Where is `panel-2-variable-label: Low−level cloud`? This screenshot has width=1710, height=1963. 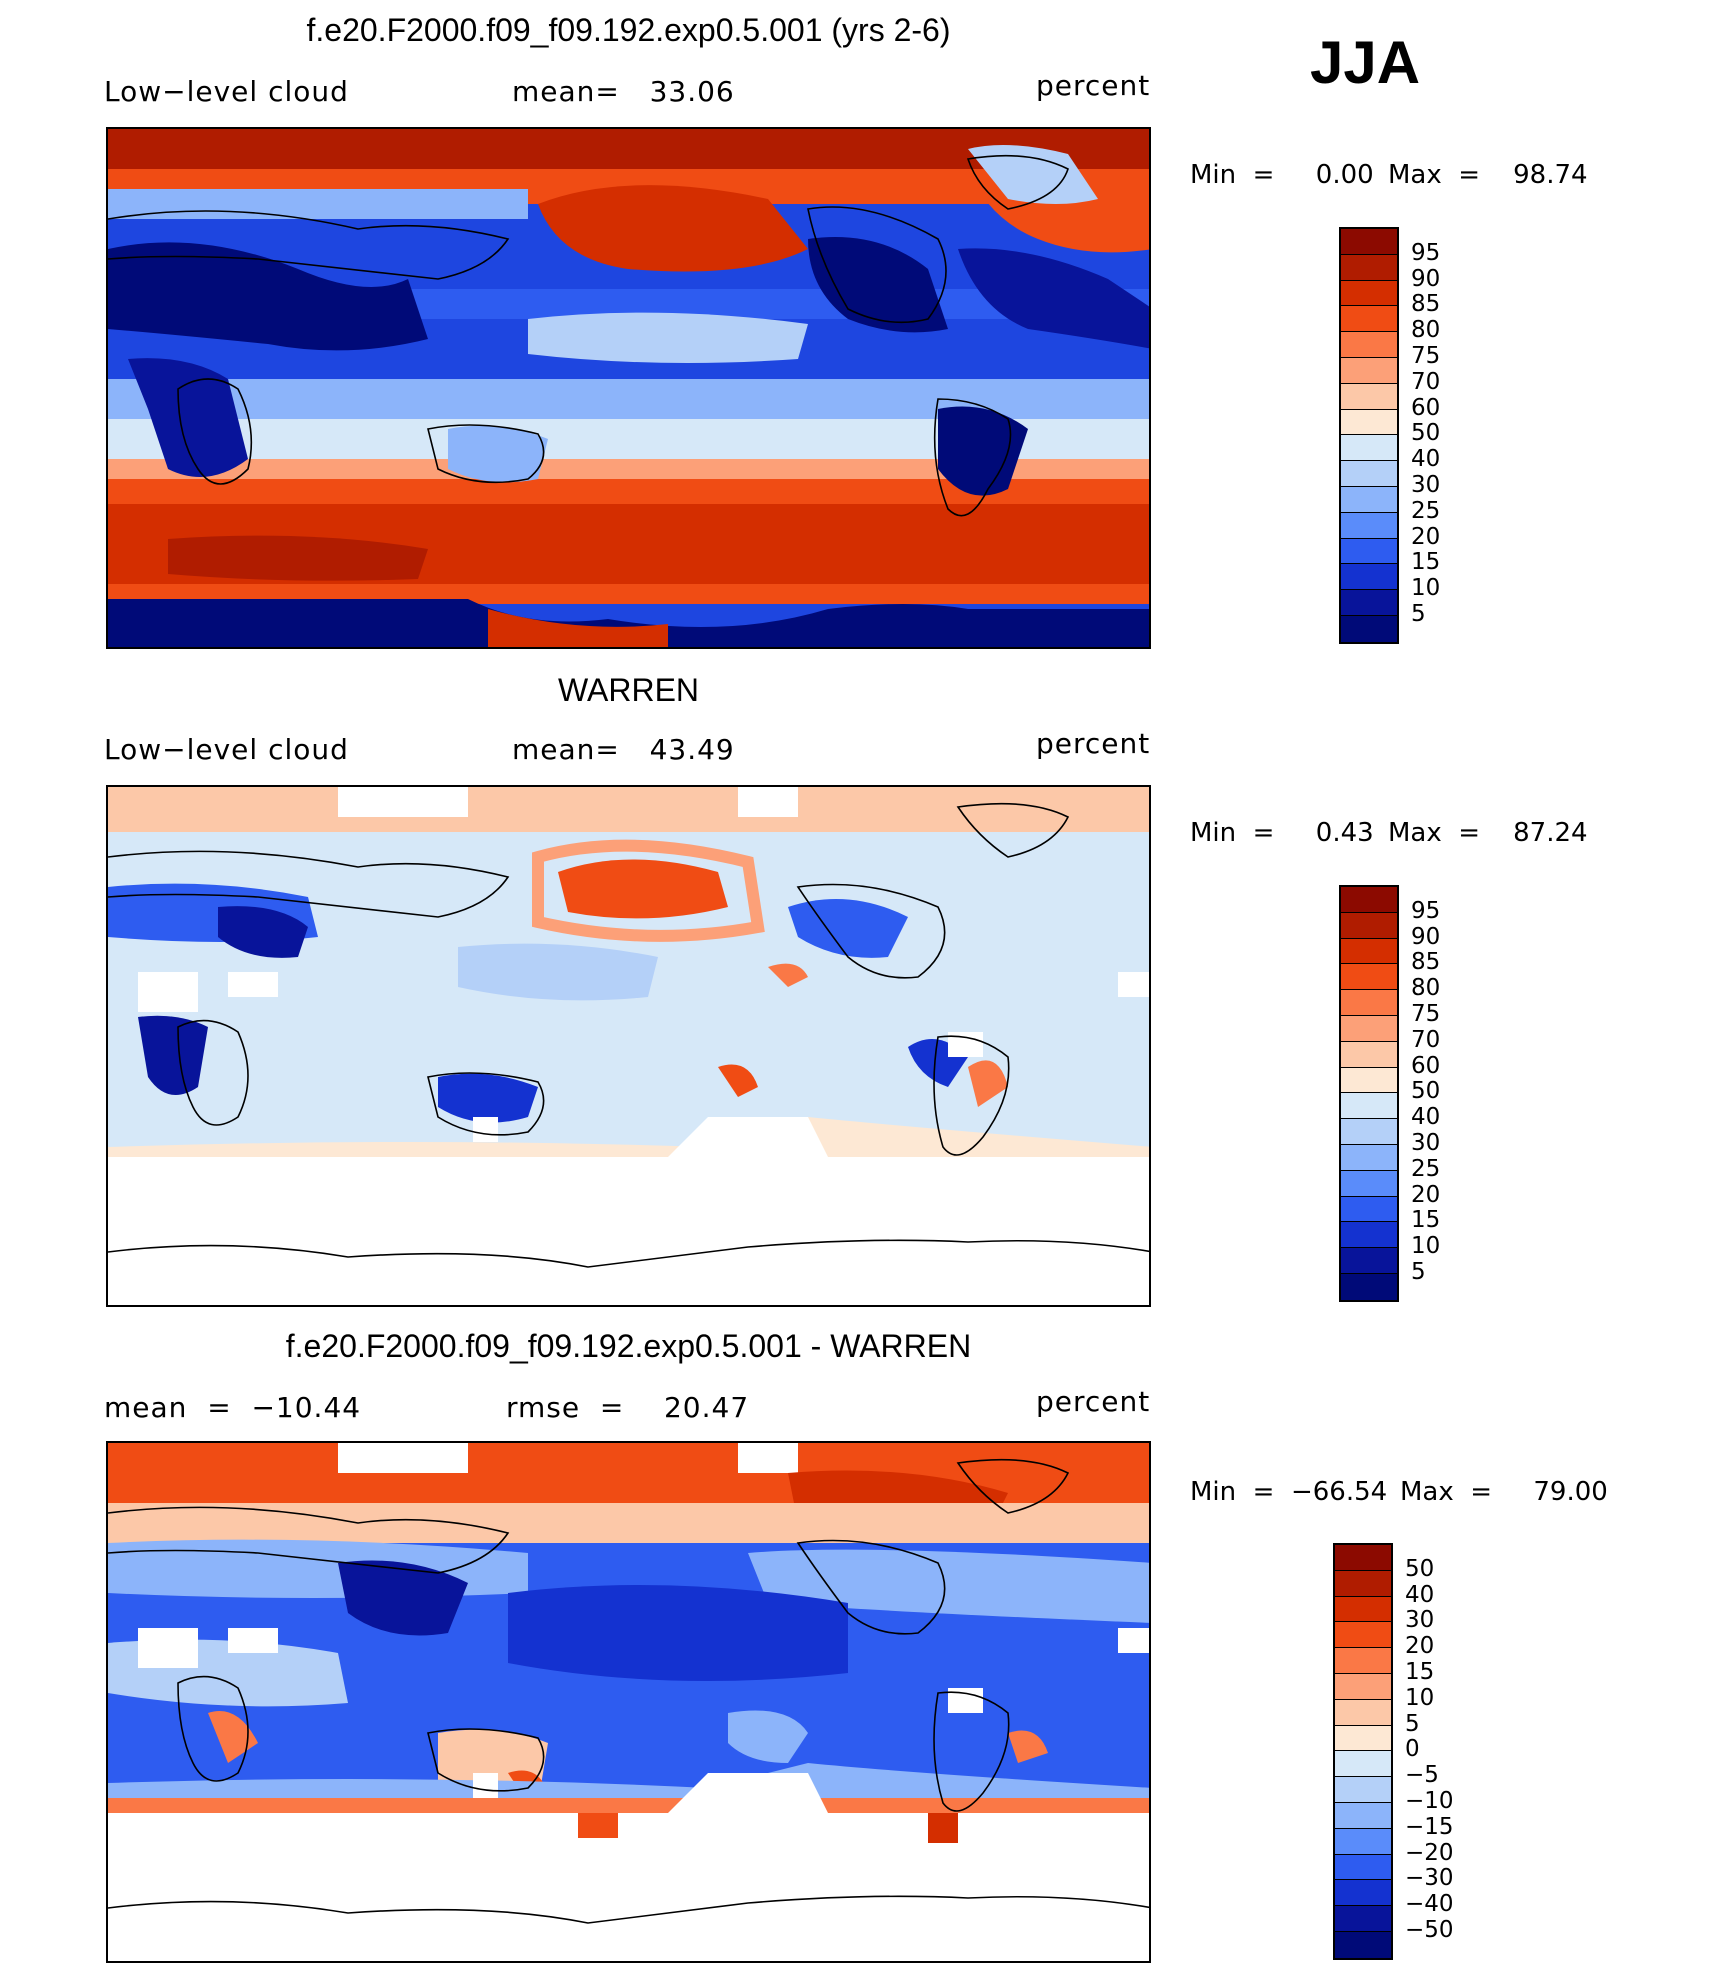 panel-2-variable-label: Low−level cloud is located at coordinates (226, 749).